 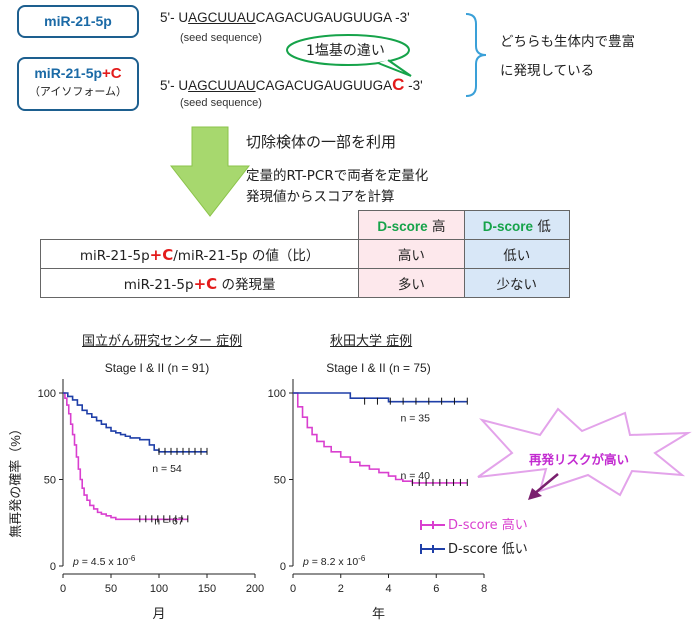 What do you see at coordinates (436, 589) in the screenshot?
I see `x-tick-label: 6` at bounding box center [436, 589].